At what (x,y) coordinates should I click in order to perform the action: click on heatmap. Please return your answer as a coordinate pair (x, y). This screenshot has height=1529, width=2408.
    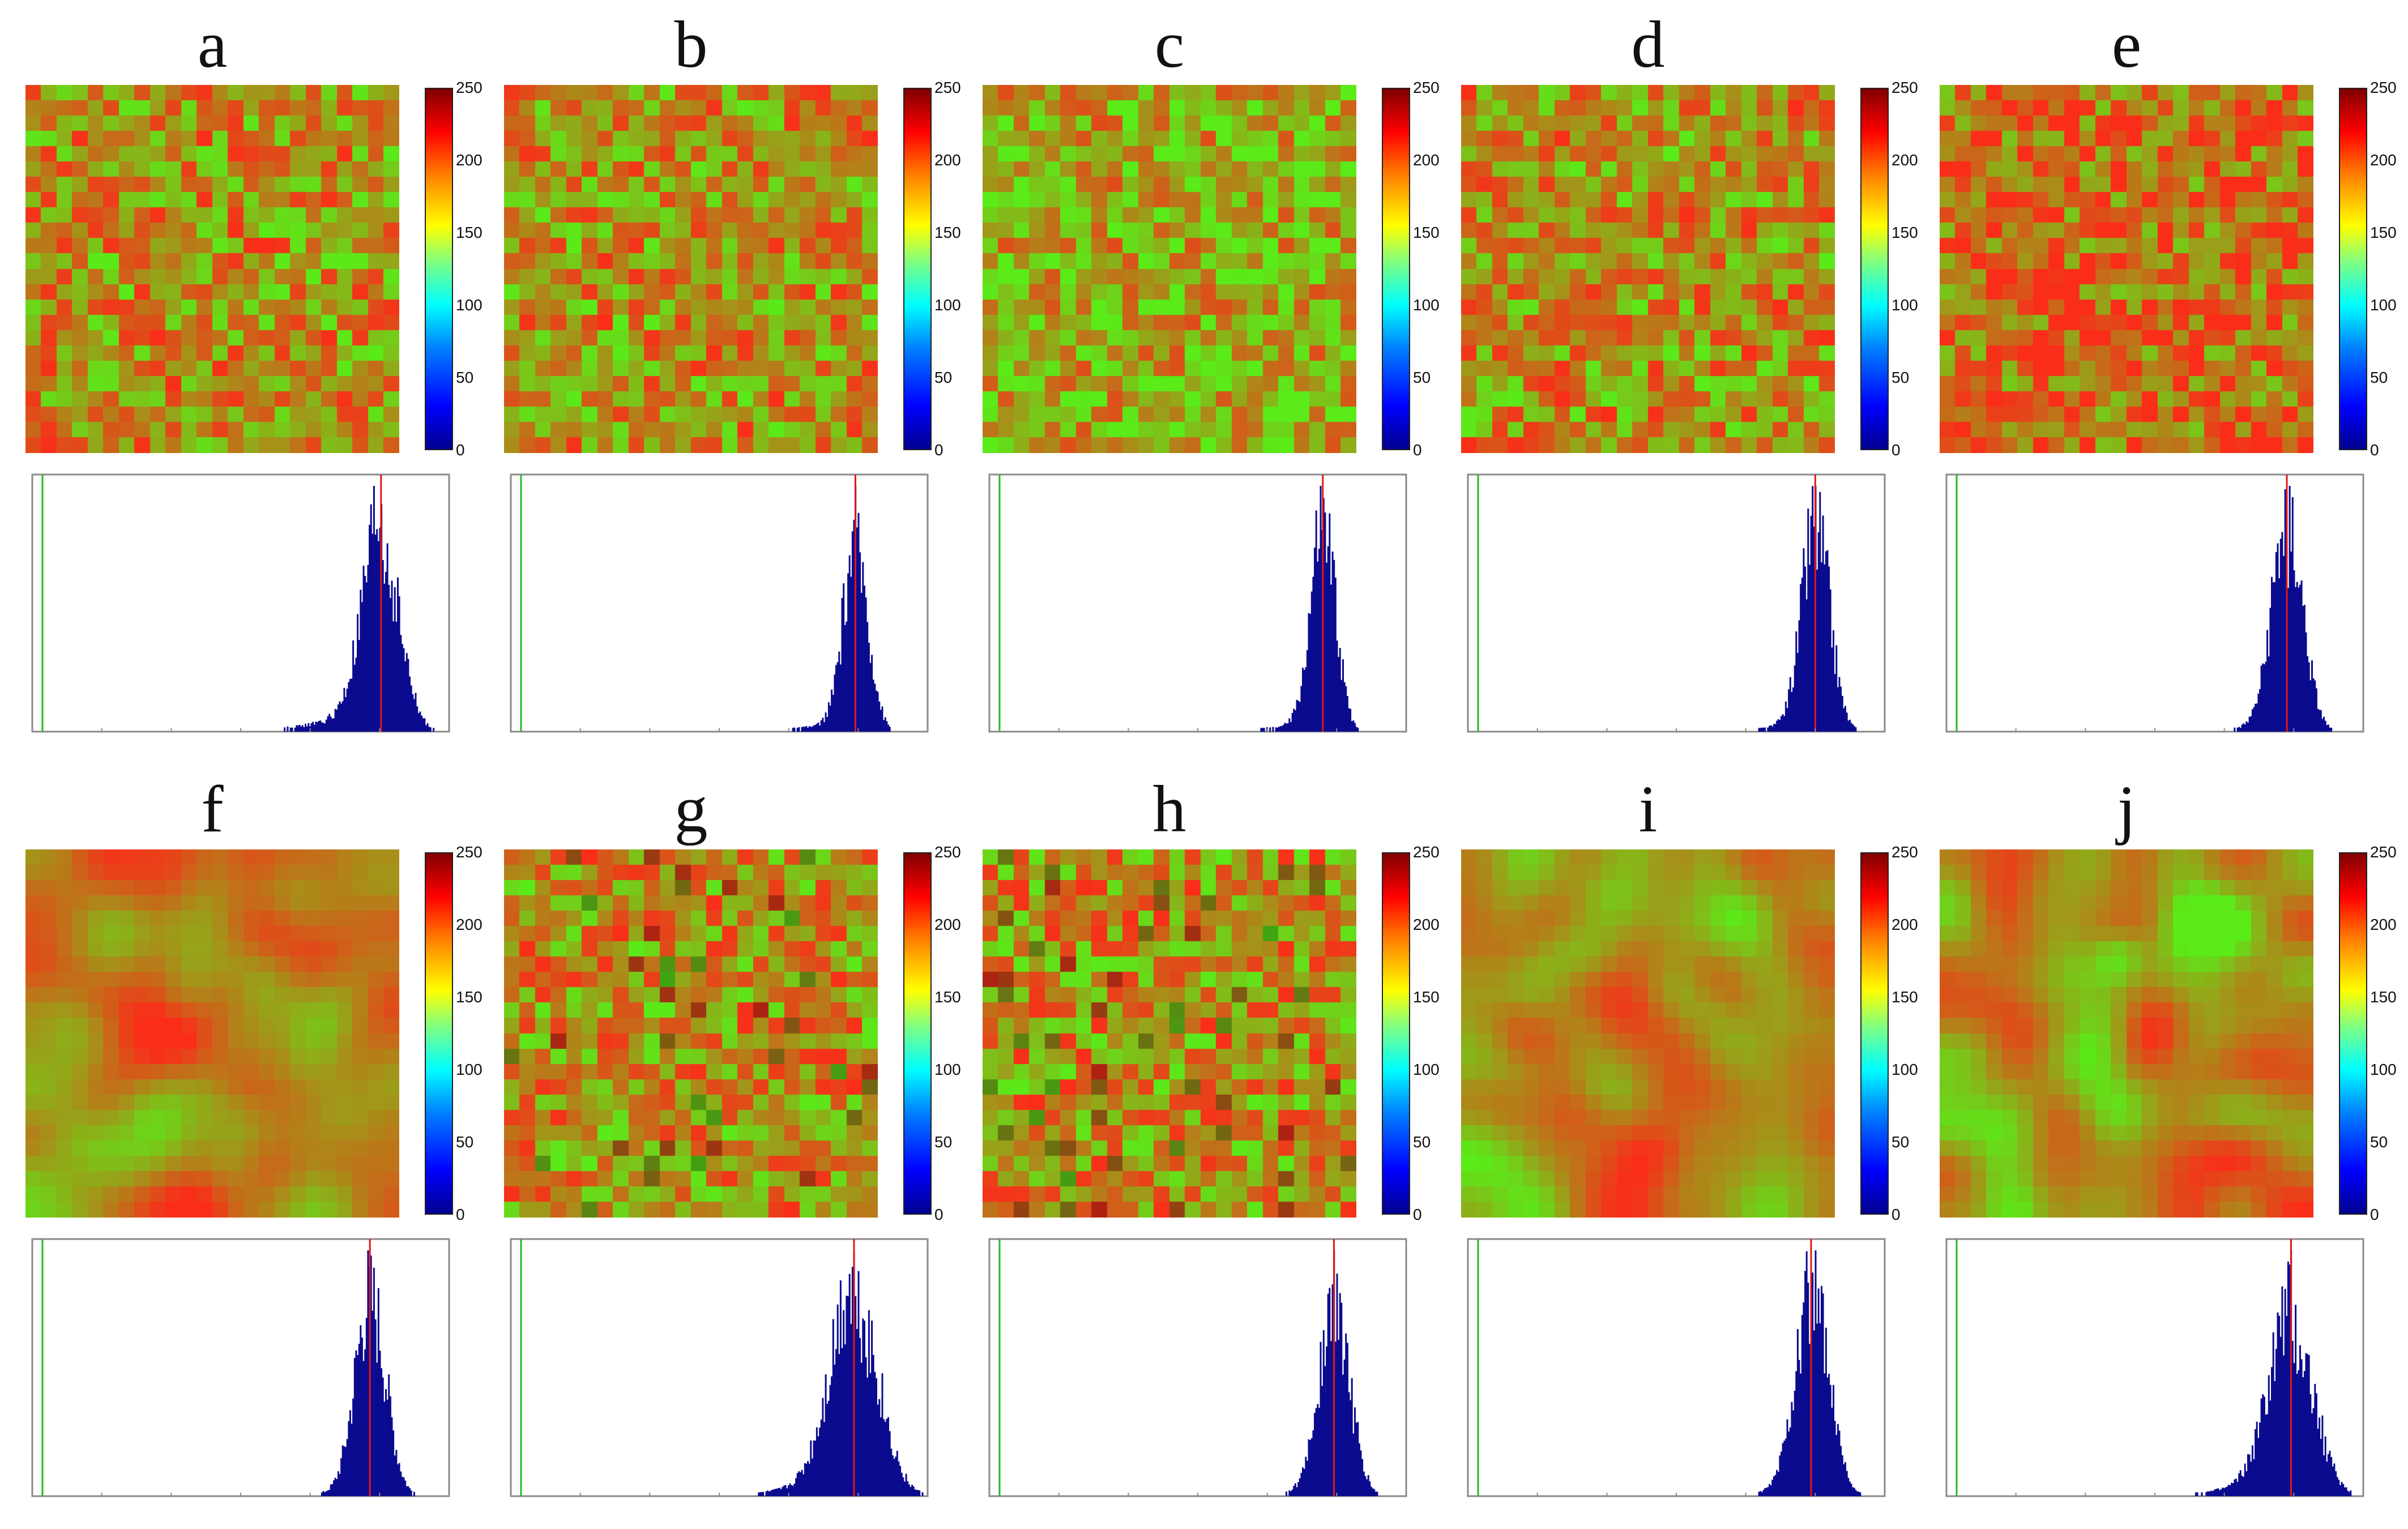
    Looking at the image, I should click on (1648, 269).